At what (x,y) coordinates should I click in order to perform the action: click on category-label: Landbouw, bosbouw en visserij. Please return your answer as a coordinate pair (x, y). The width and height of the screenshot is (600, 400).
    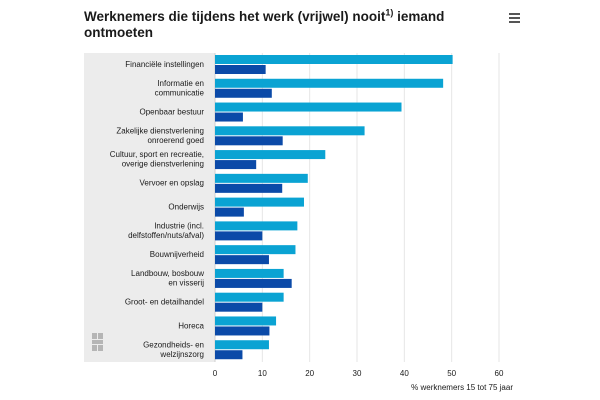
    Looking at the image, I should click on (167, 278).